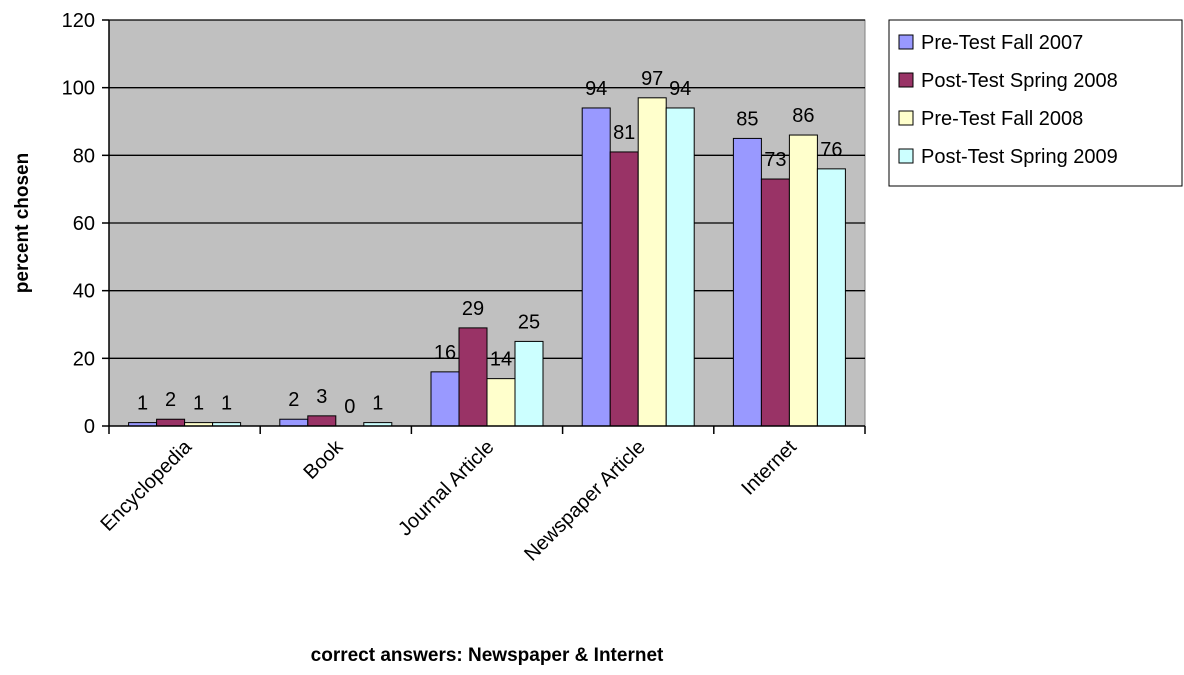 The width and height of the screenshot is (1184, 675). I want to click on legend-box, so click(1035, 103).